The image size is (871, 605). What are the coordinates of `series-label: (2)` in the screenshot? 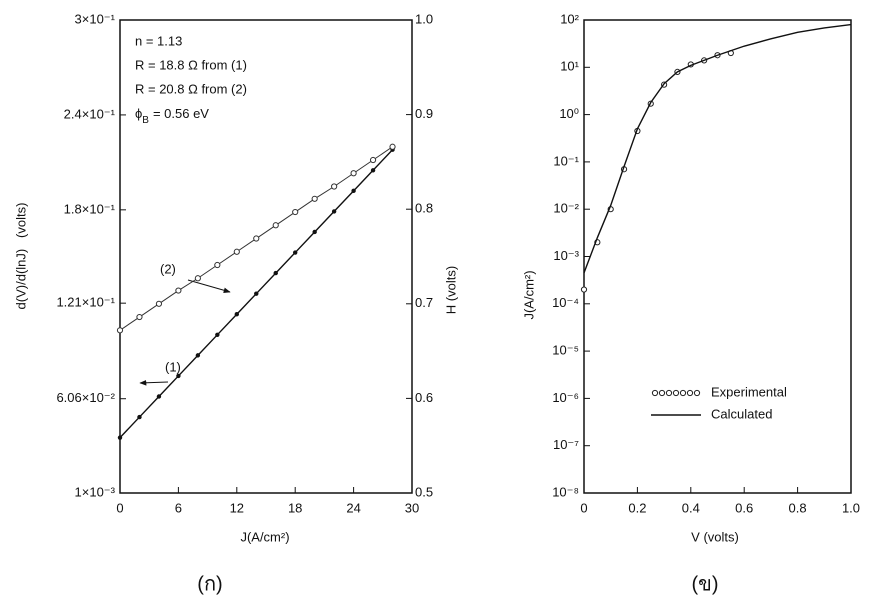 It's located at (168, 268).